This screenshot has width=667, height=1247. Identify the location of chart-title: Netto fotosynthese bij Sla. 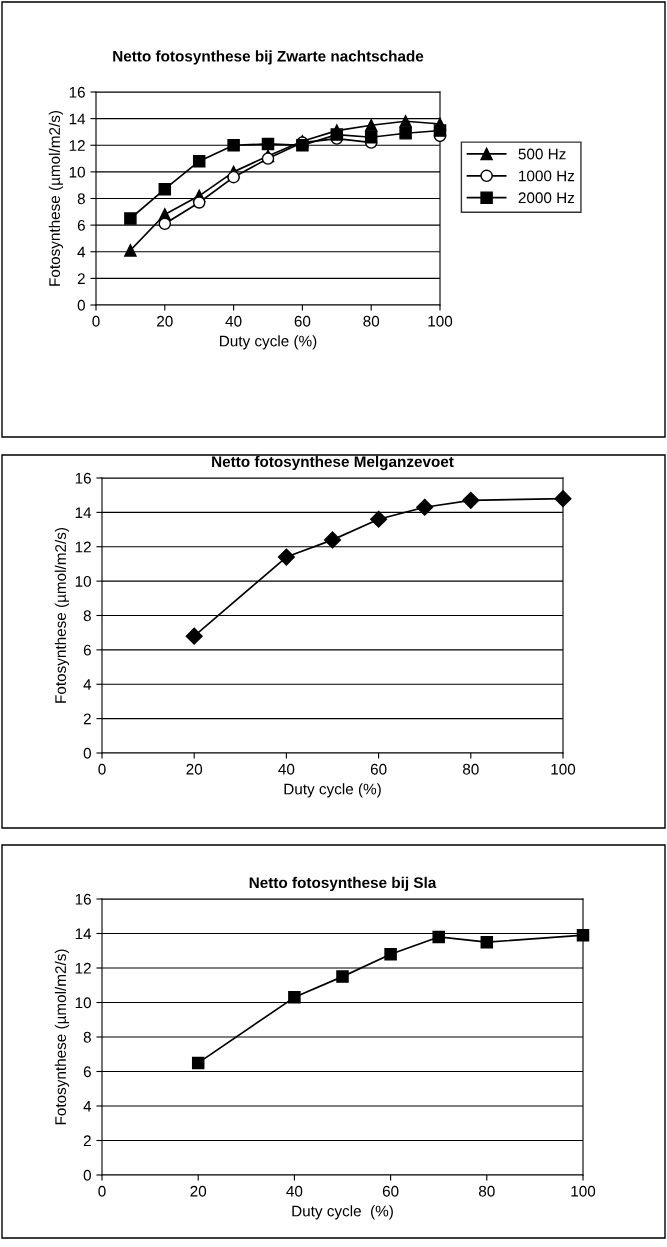
(343, 884).